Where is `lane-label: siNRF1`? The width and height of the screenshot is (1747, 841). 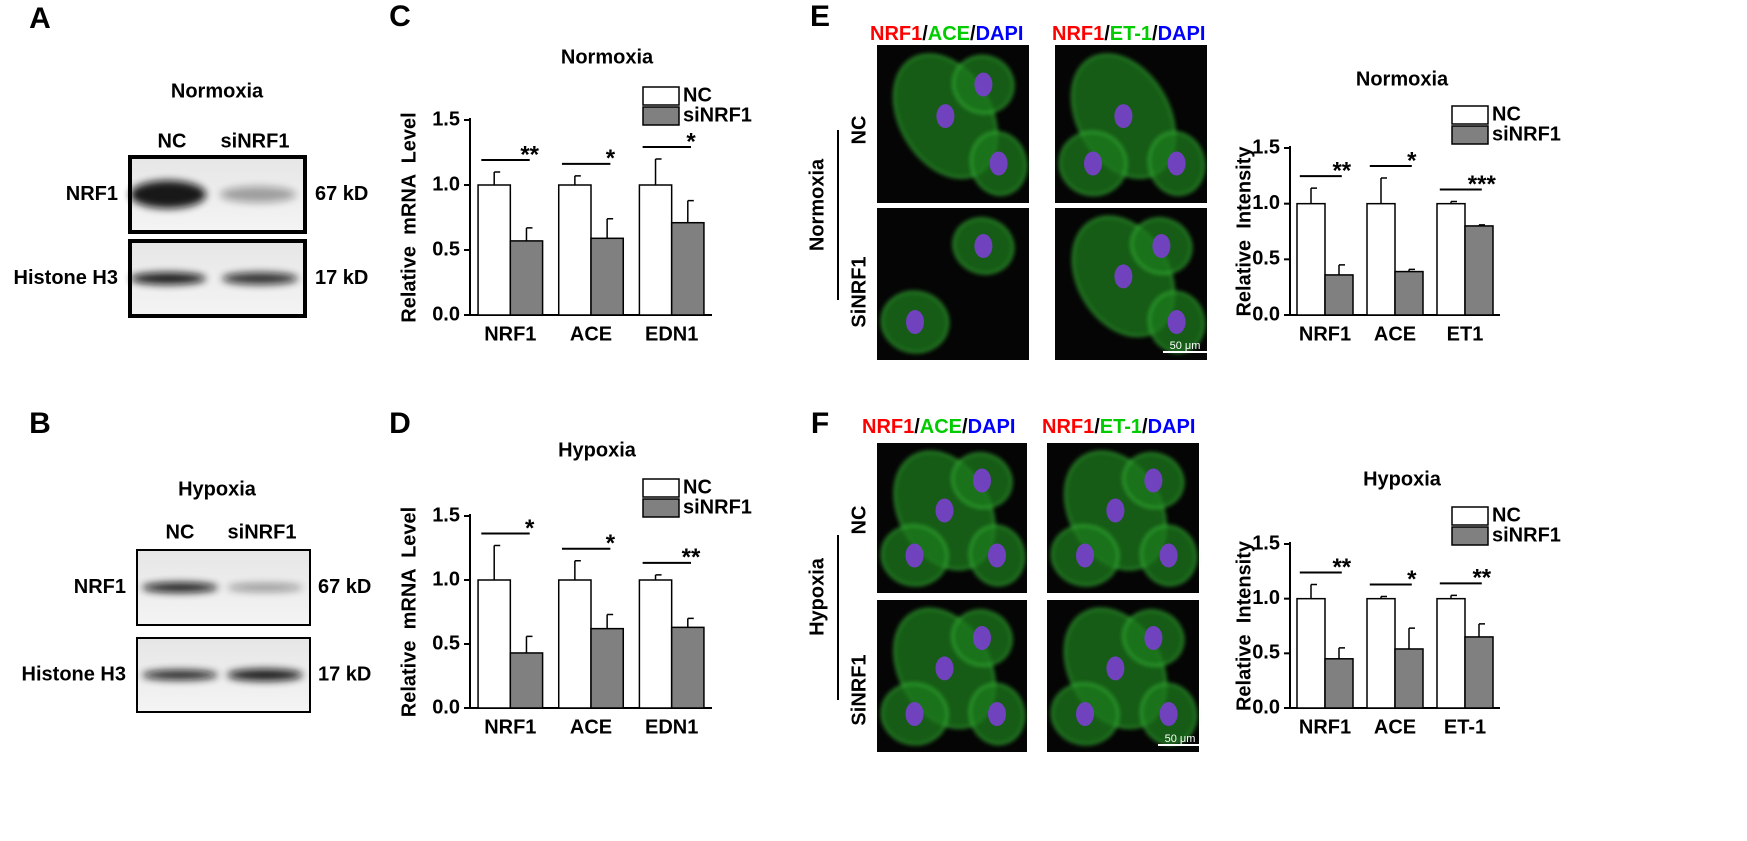 lane-label: siNRF1 is located at coordinates (255, 141).